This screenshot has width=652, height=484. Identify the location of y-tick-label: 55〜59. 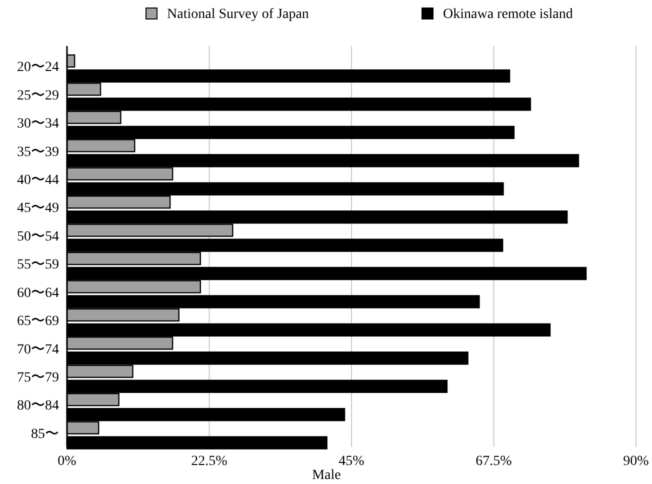
(38, 265).